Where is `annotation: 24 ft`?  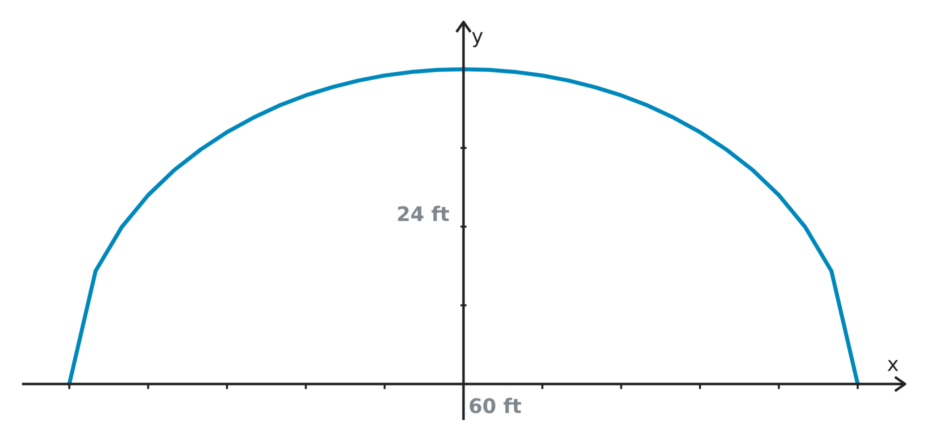 annotation: 24 ft is located at coordinates (423, 214).